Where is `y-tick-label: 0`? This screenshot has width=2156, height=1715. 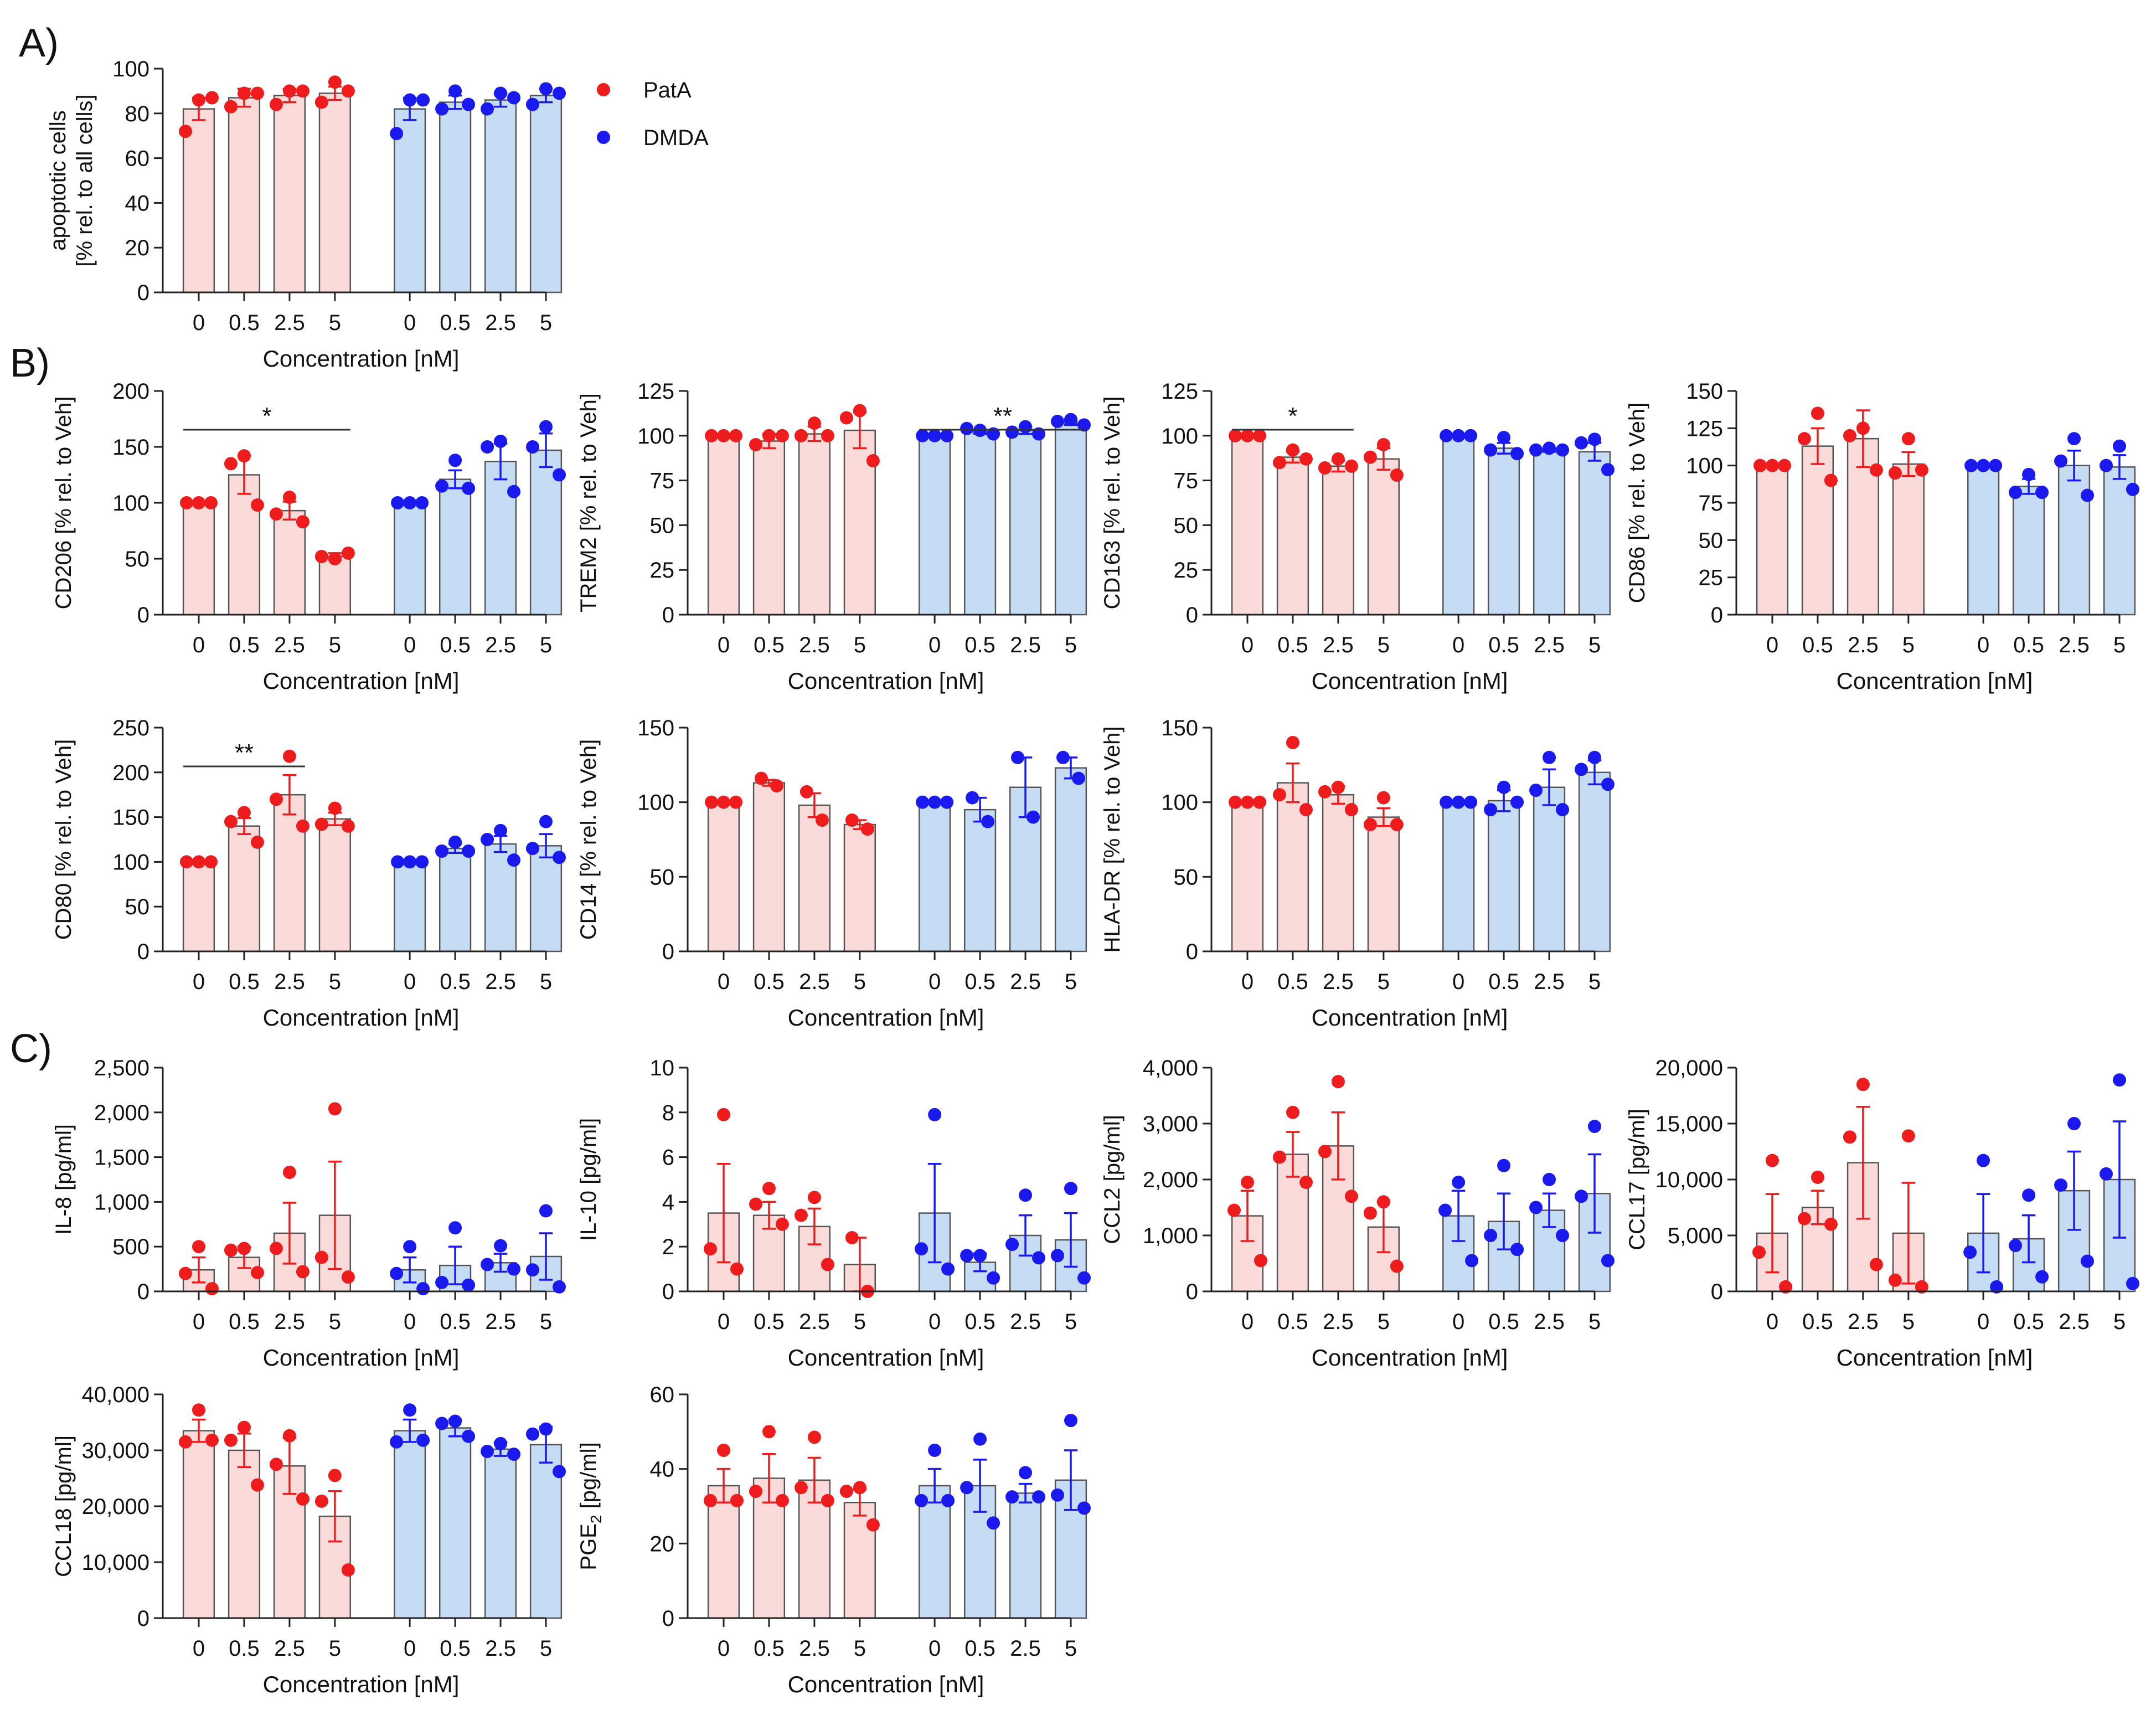 y-tick-label: 0 is located at coordinates (143, 952).